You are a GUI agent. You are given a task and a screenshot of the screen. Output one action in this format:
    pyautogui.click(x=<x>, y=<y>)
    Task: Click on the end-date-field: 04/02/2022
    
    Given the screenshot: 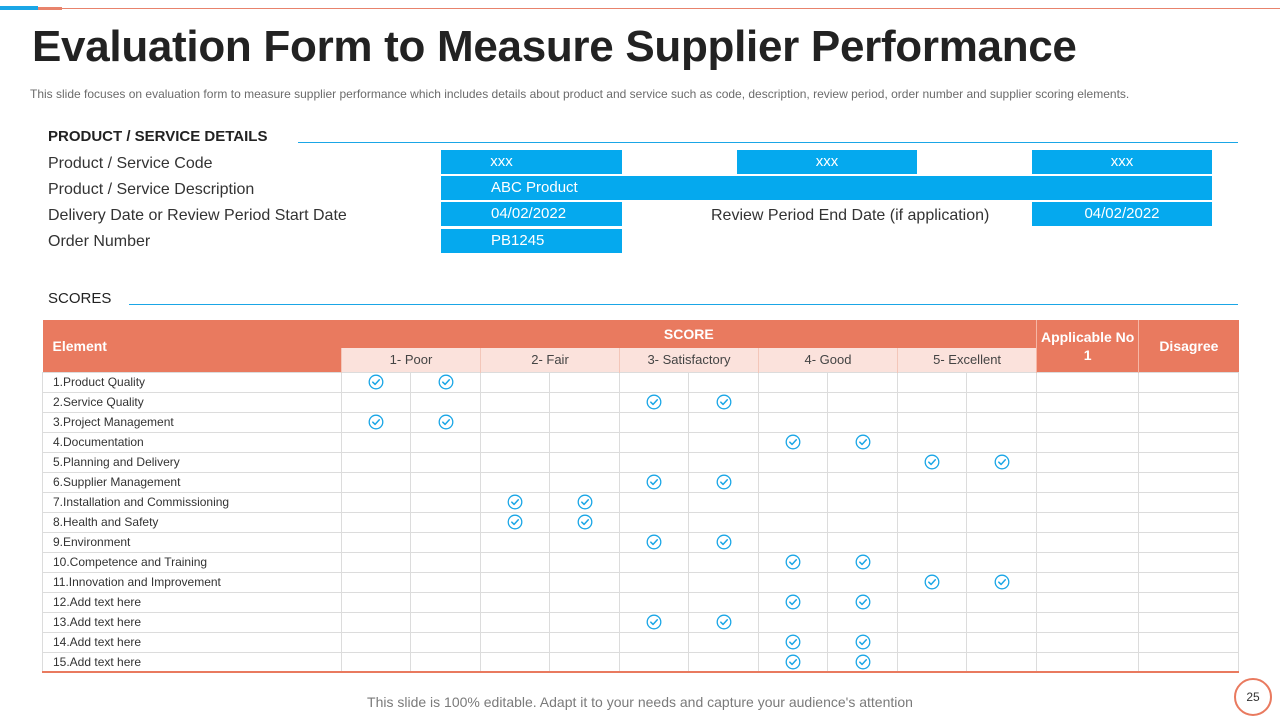 What is the action you would take?
    pyautogui.click(x=1122, y=214)
    